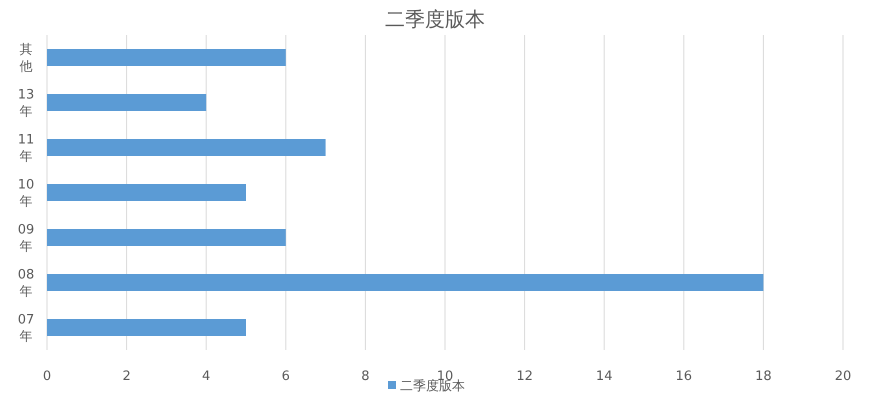 The image size is (870, 410). I want to click on x-tick-label: 8, so click(365, 376).